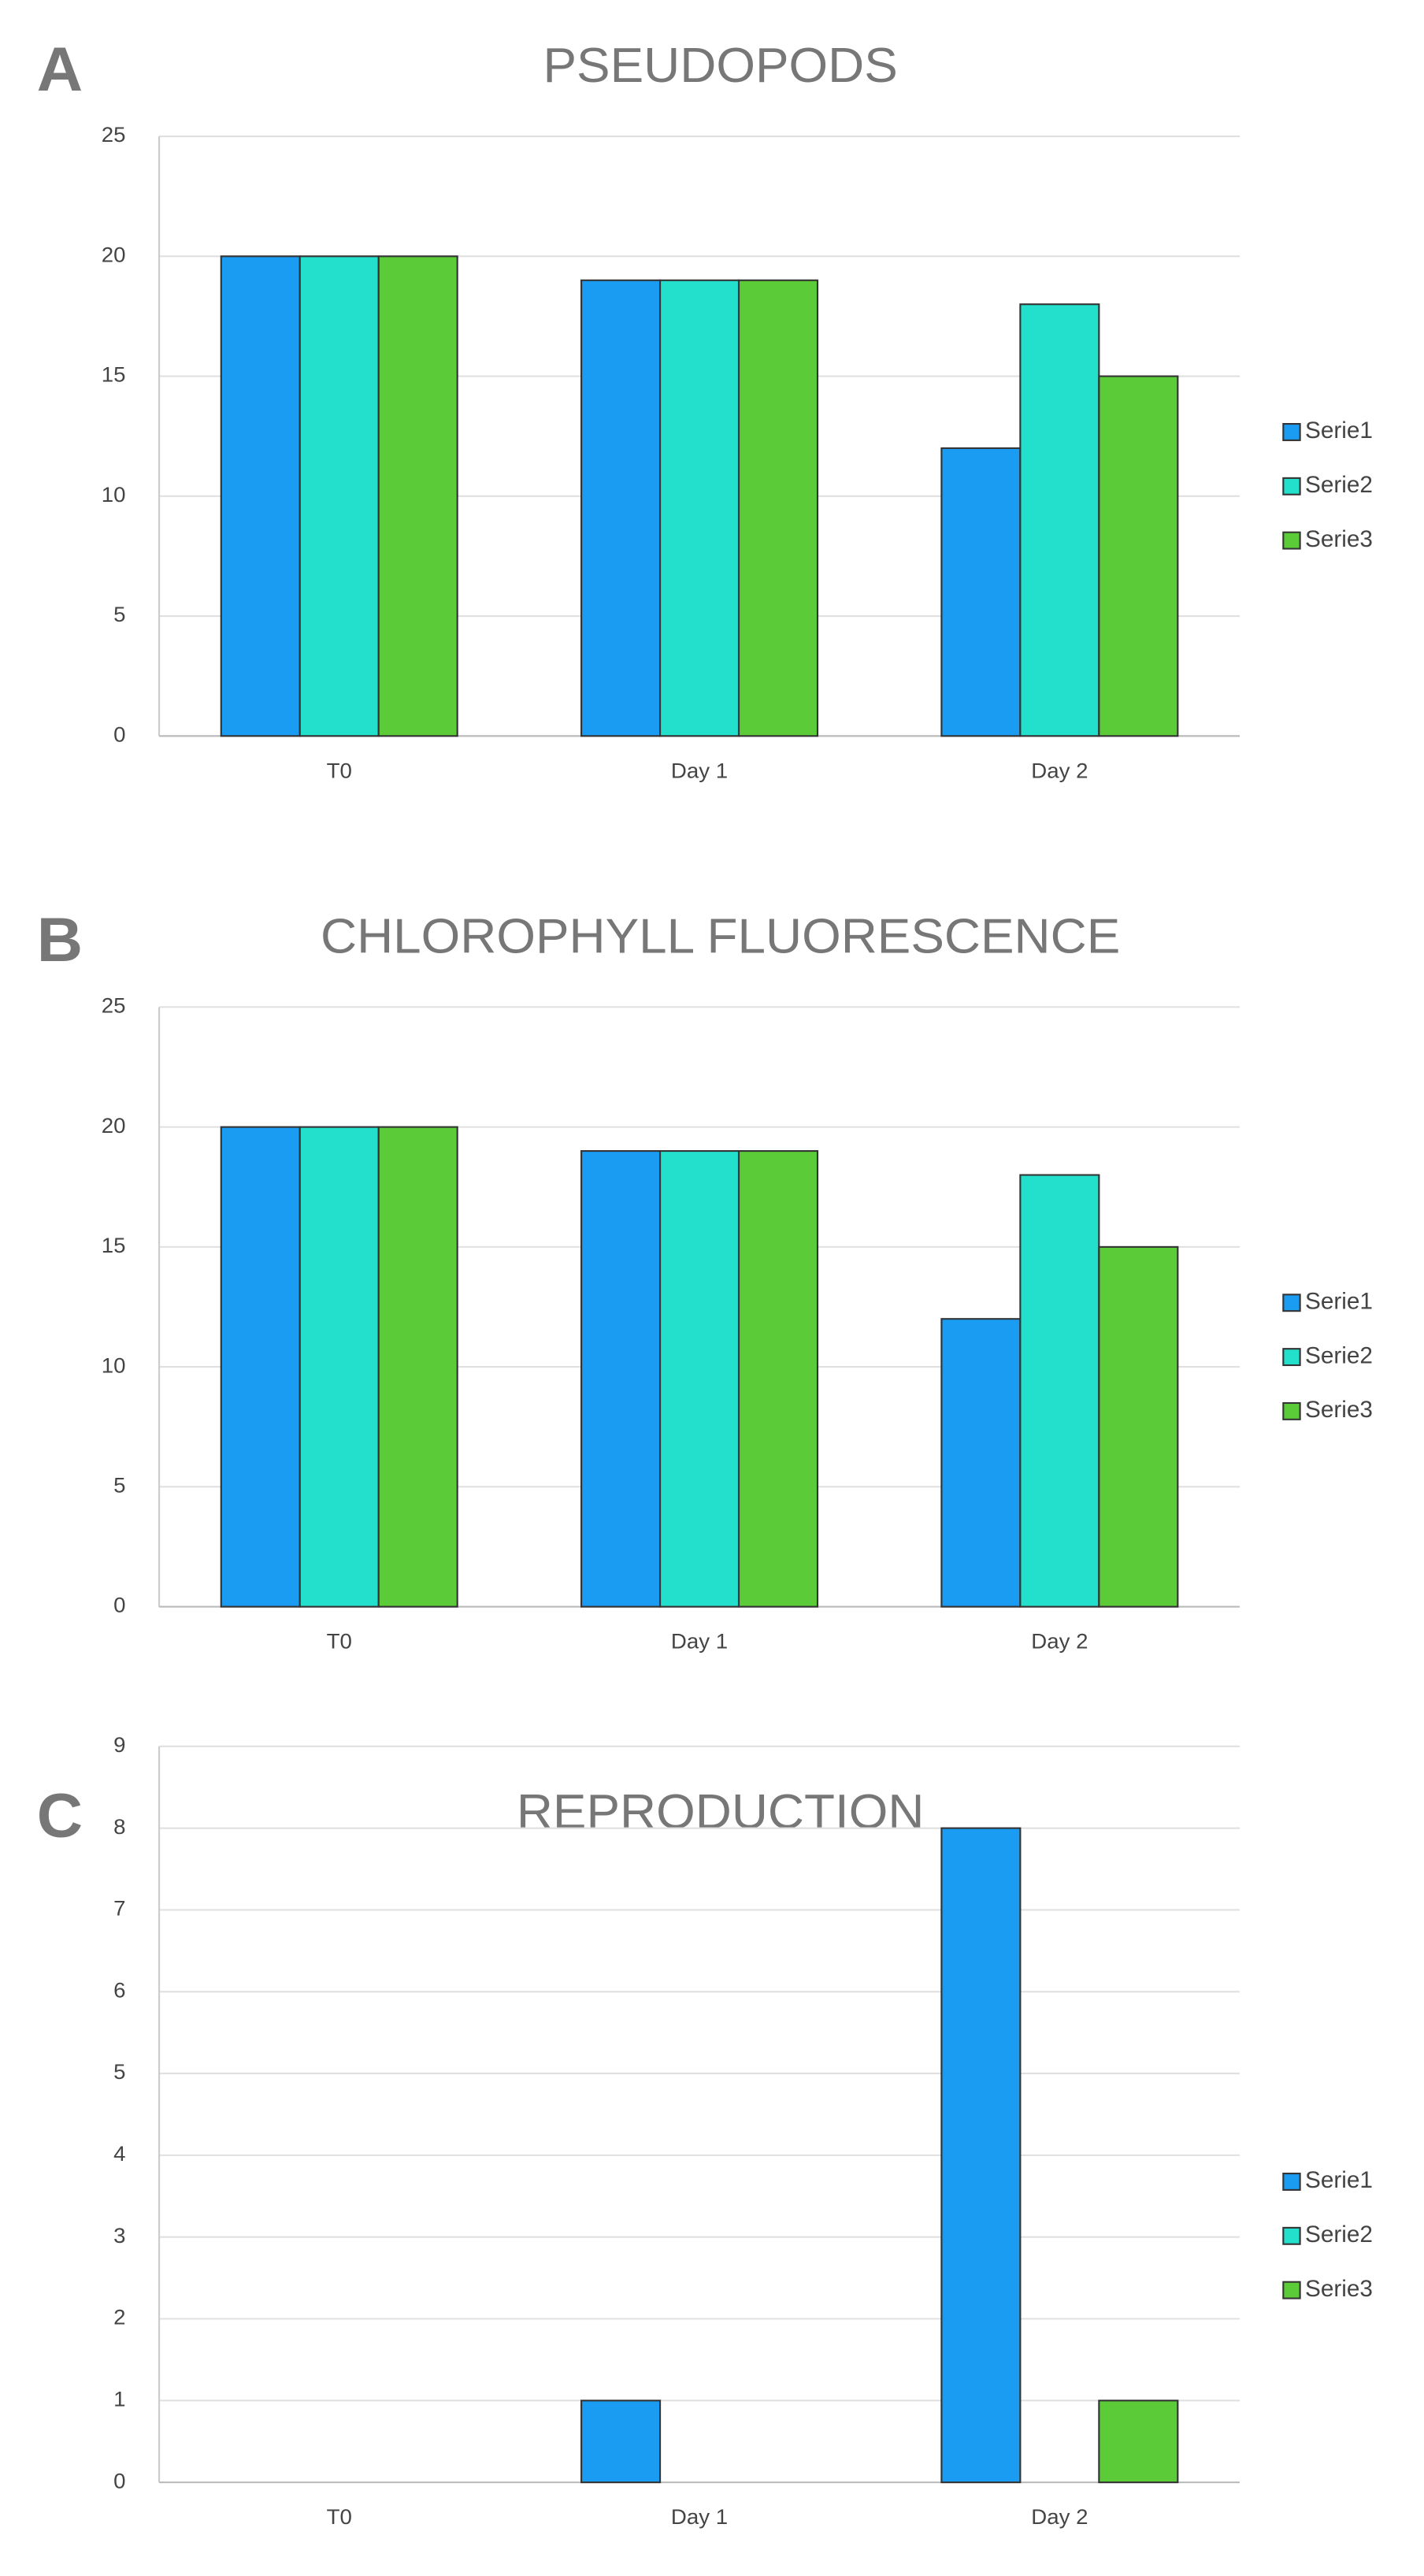 This screenshot has height=2576, width=1424. I want to click on chart-title: CHLOROPHYLL FLUORESCENCE, so click(720, 936).